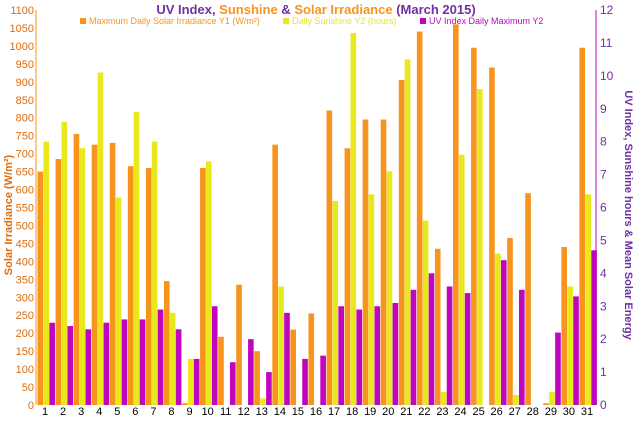 The width and height of the screenshot is (633, 424). I want to click on x-tick-label: 3, so click(81, 412).